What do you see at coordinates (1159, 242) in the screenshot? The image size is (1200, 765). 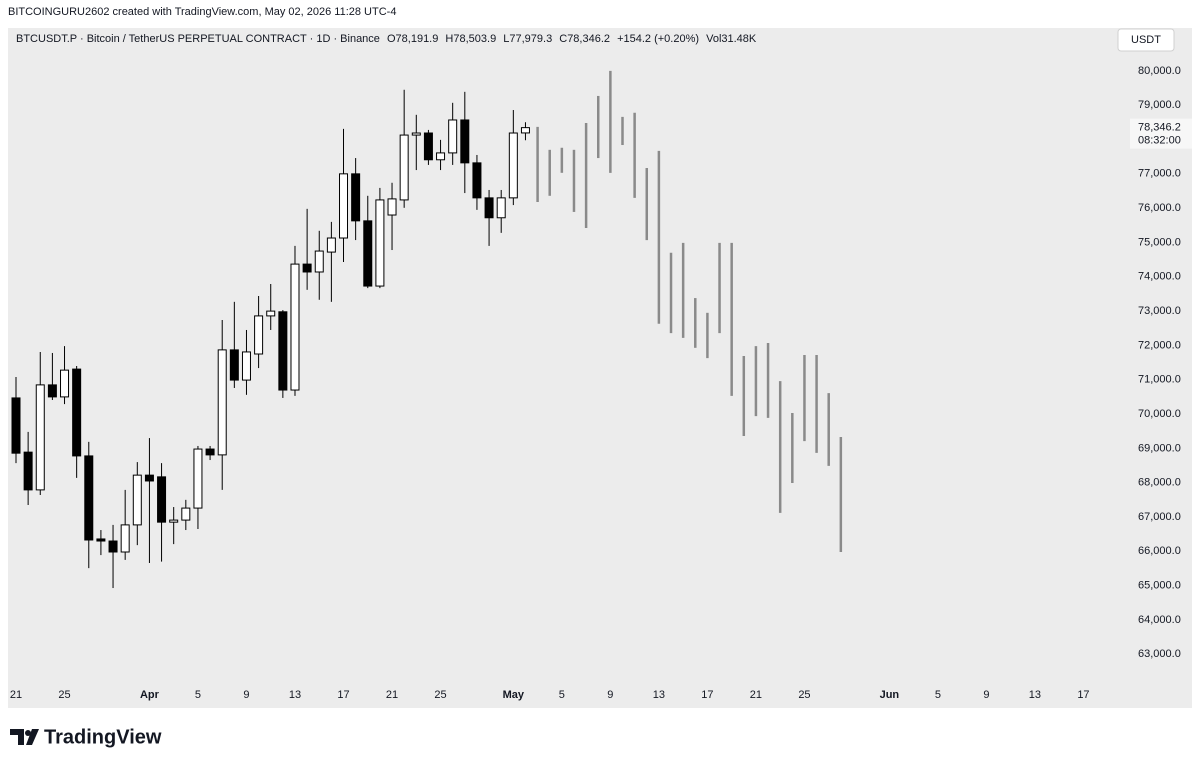 I see `y-tick-label: 75,000.0` at bounding box center [1159, 242].